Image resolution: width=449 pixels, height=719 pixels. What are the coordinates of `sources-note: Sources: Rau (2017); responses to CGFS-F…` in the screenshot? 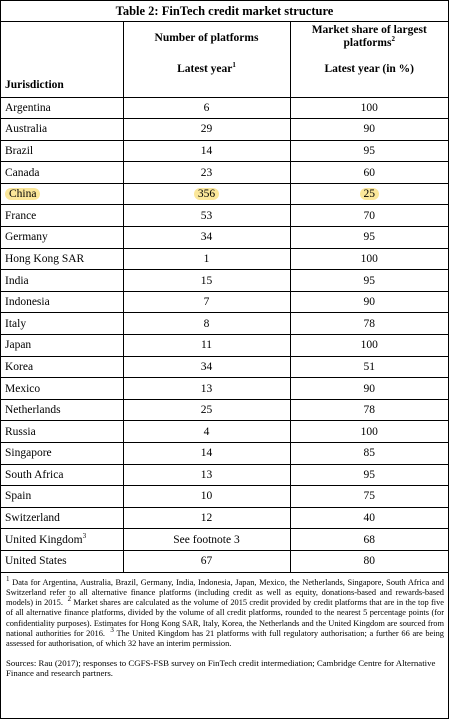 It's located at (221, 668).